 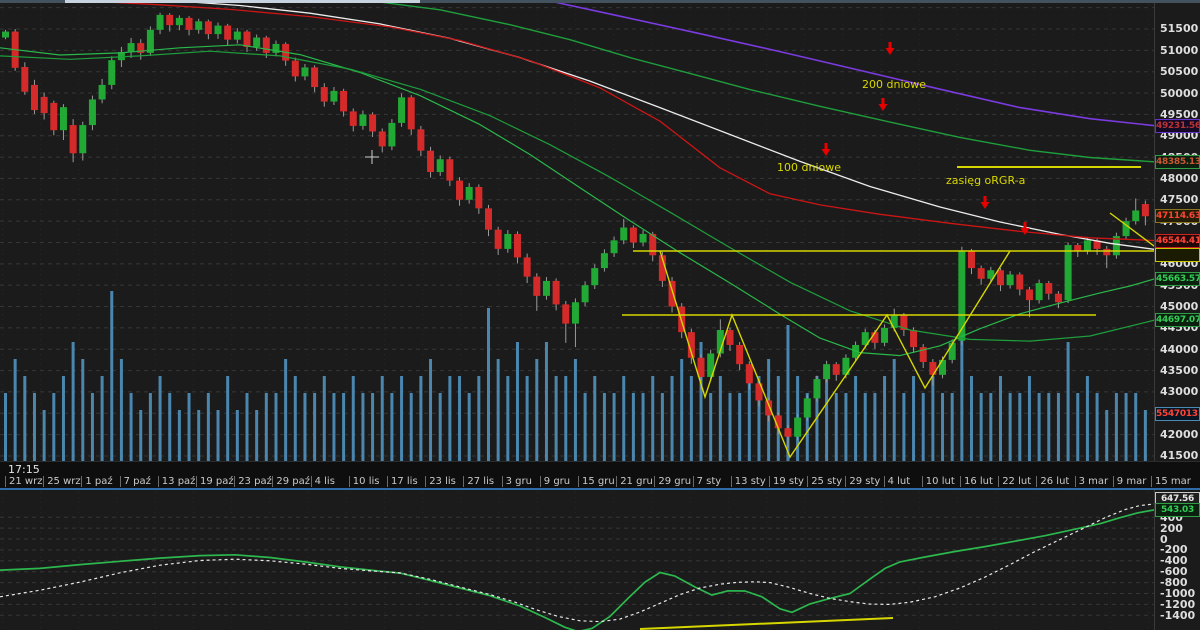 What do you see at coordinates (1014, 481) in the screenshot?
I see `date-axis-label: 22 lut` at bounding box center [1014, 481].